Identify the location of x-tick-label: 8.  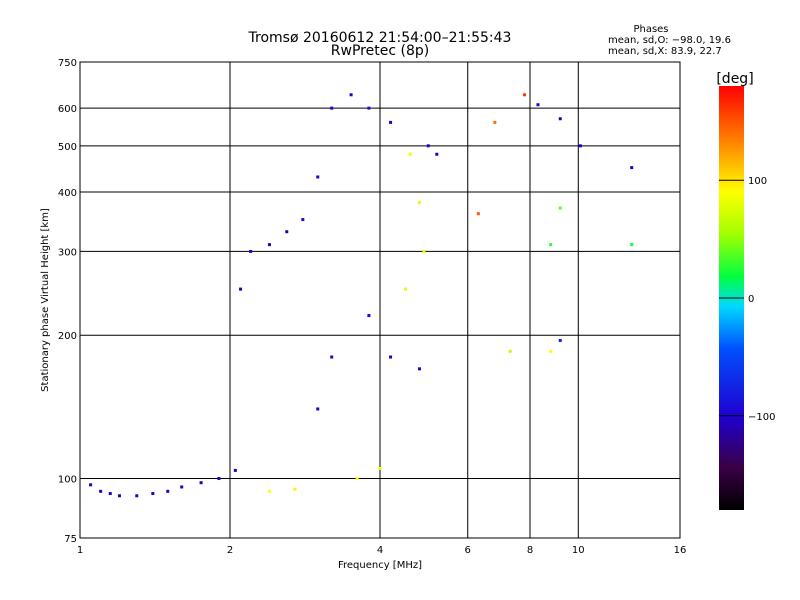
(530, 550).